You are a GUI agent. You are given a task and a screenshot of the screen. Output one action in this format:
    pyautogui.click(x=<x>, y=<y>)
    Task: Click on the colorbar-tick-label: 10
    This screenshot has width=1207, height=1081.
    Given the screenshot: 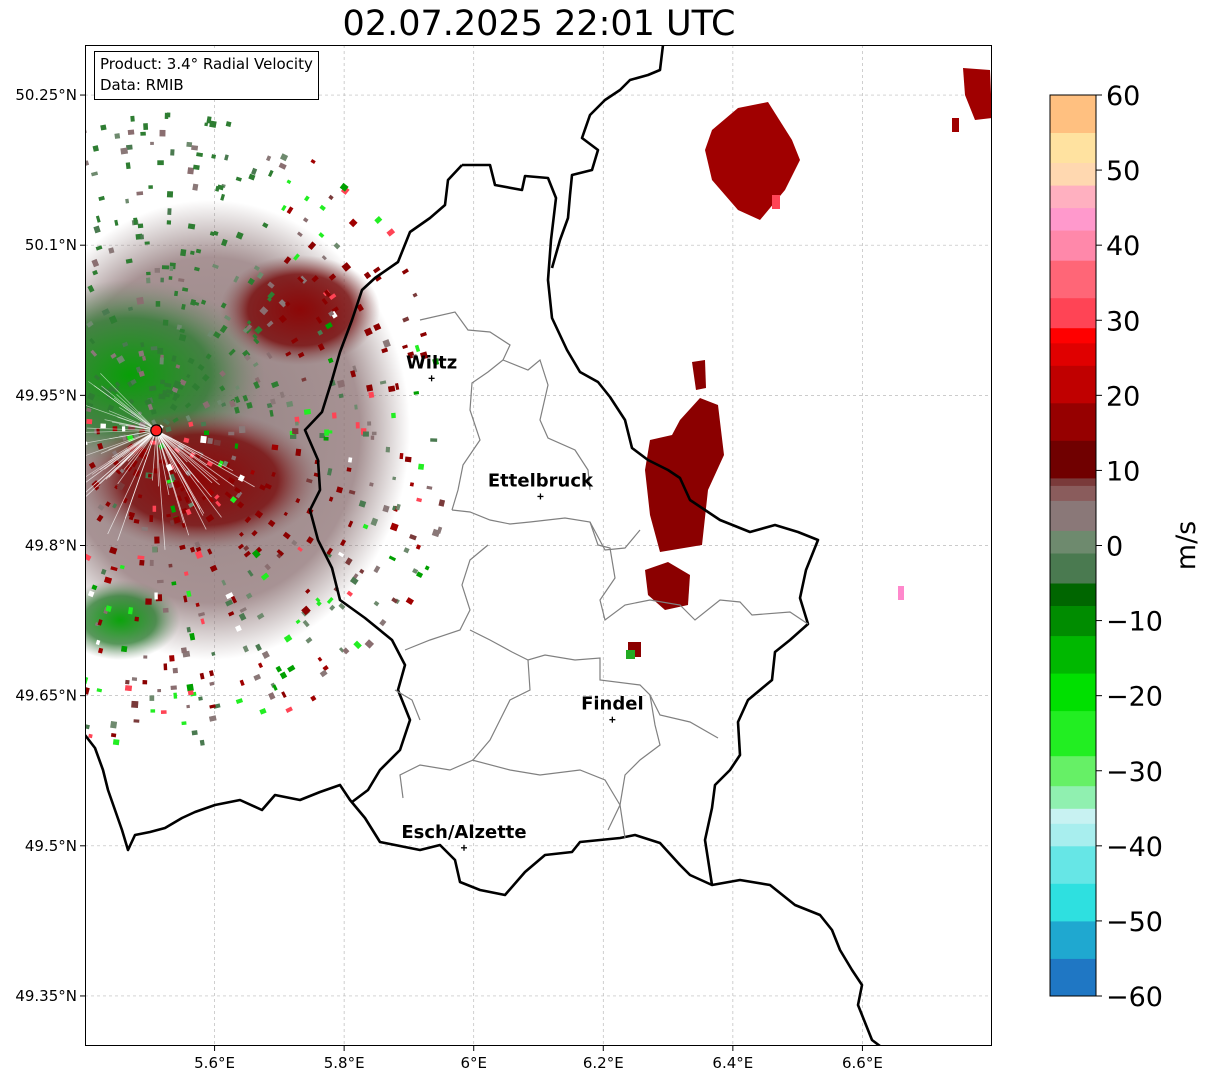 What is the action you would take?
    pyautogui.click(x=1123, y=471)
    